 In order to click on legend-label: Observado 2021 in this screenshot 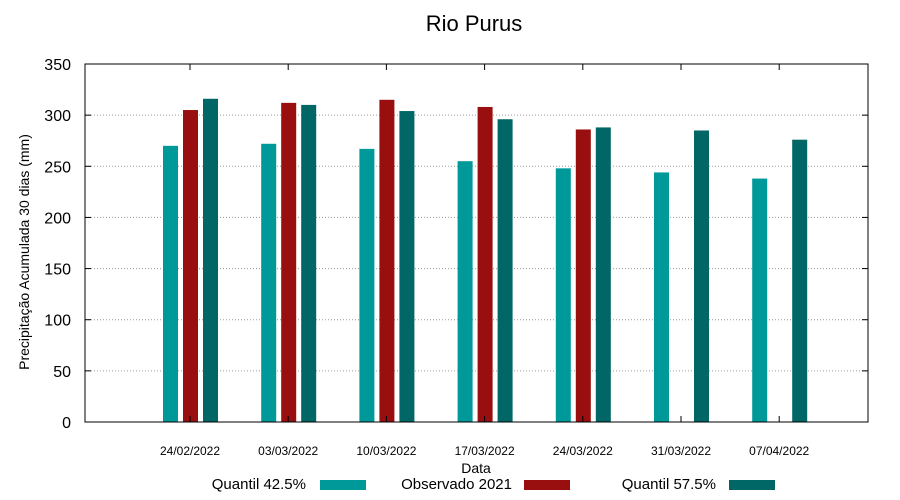, I will do `click(456, 484)`.